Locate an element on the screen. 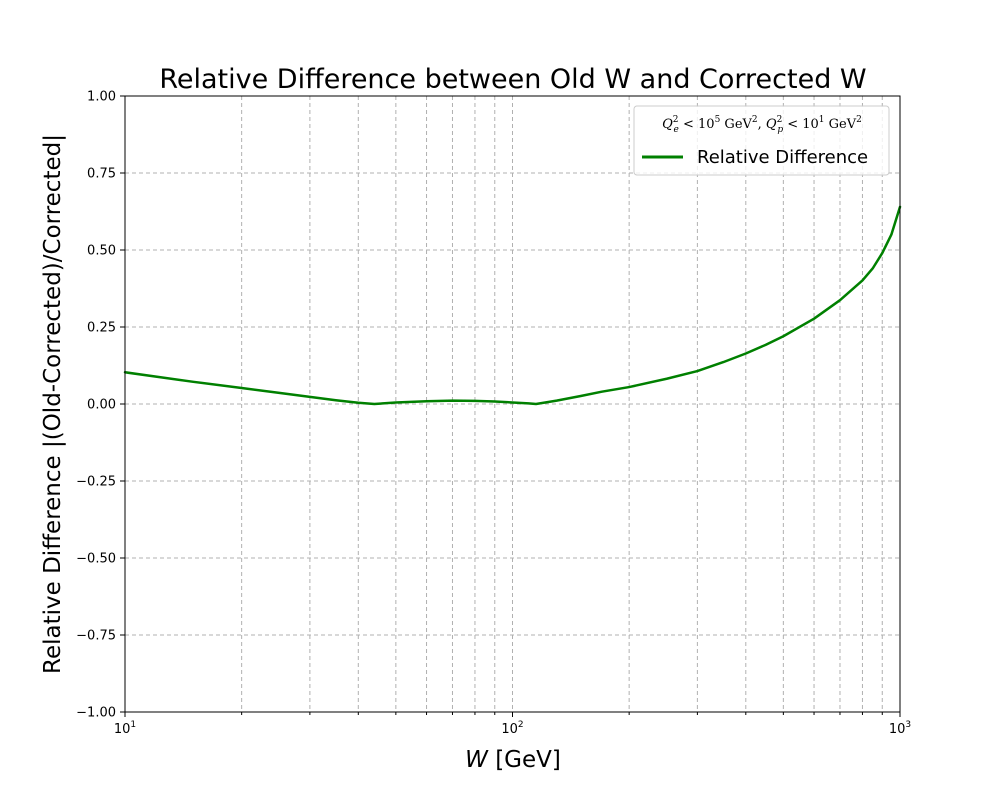 Image resolution: width=1000 pixels, height=800 pixels. y-tick-label: 0.25 is located at coordinates (101, 328).